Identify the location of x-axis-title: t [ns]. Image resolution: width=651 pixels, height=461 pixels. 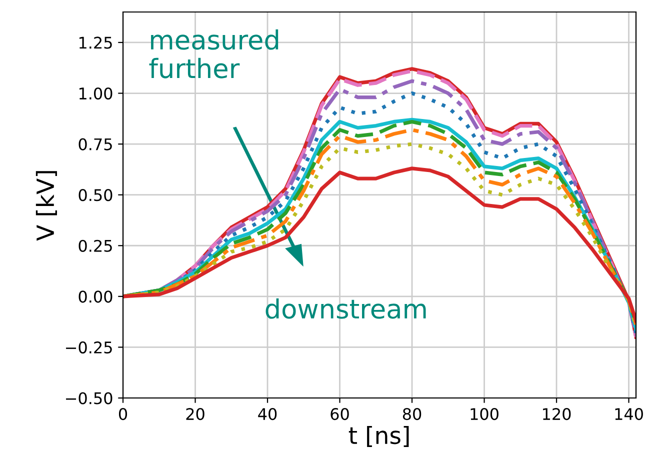
(378, 437).